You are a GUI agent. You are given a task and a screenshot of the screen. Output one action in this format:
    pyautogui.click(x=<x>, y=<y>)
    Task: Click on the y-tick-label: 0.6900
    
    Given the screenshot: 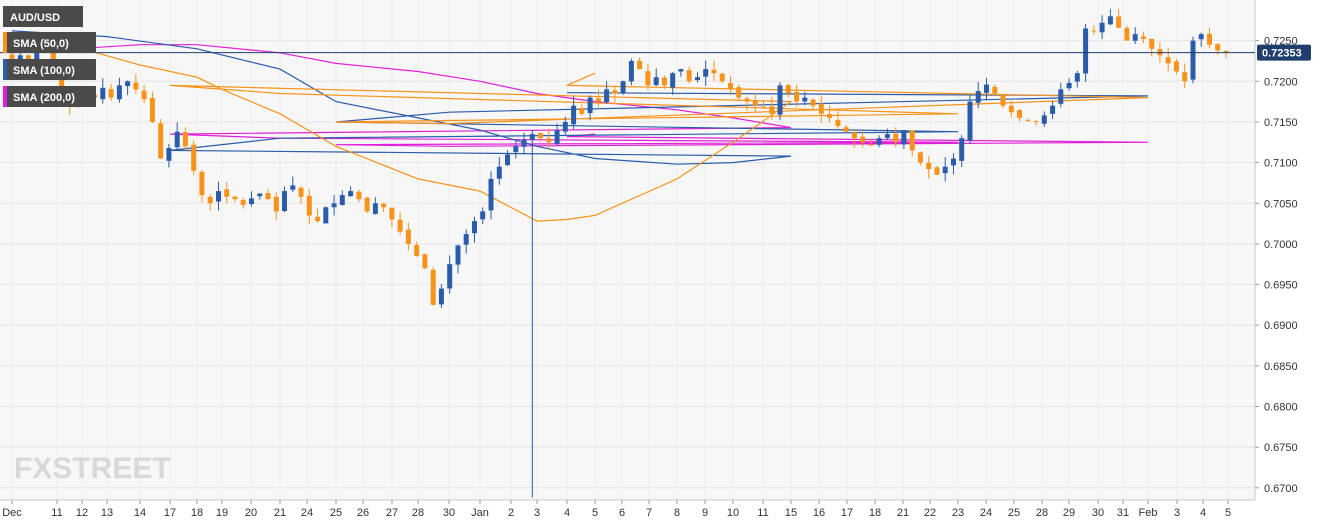 What is the action you would take?
    pyautogui.click(x=1281, y=326)
    